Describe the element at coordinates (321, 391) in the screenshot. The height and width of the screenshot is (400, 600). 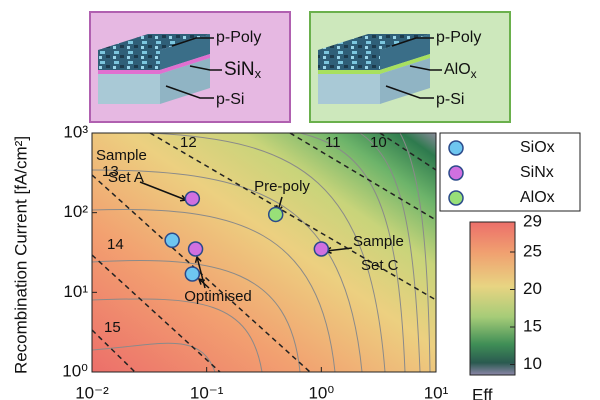
I see `x-tick-label: 10⁰` at that location.